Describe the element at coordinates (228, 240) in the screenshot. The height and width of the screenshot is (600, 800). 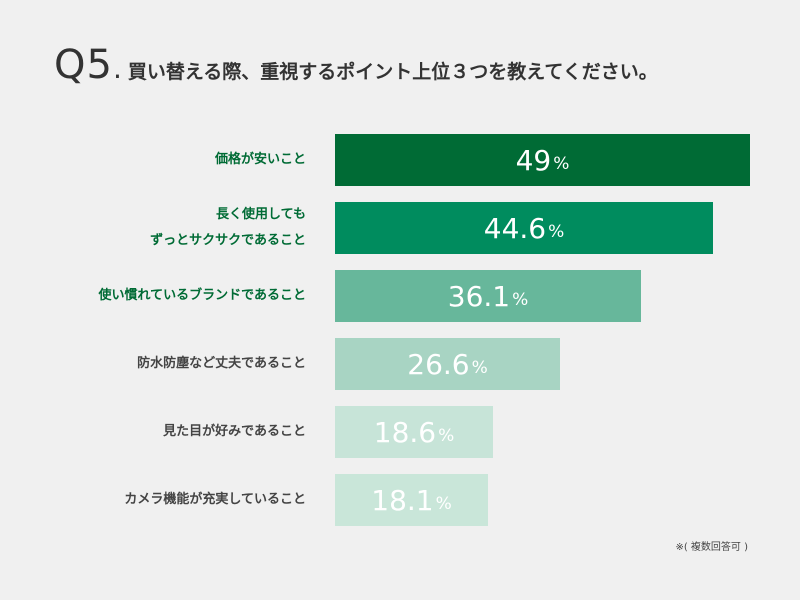
I see `category-label-line: ずっとサクサクであること` at that location.